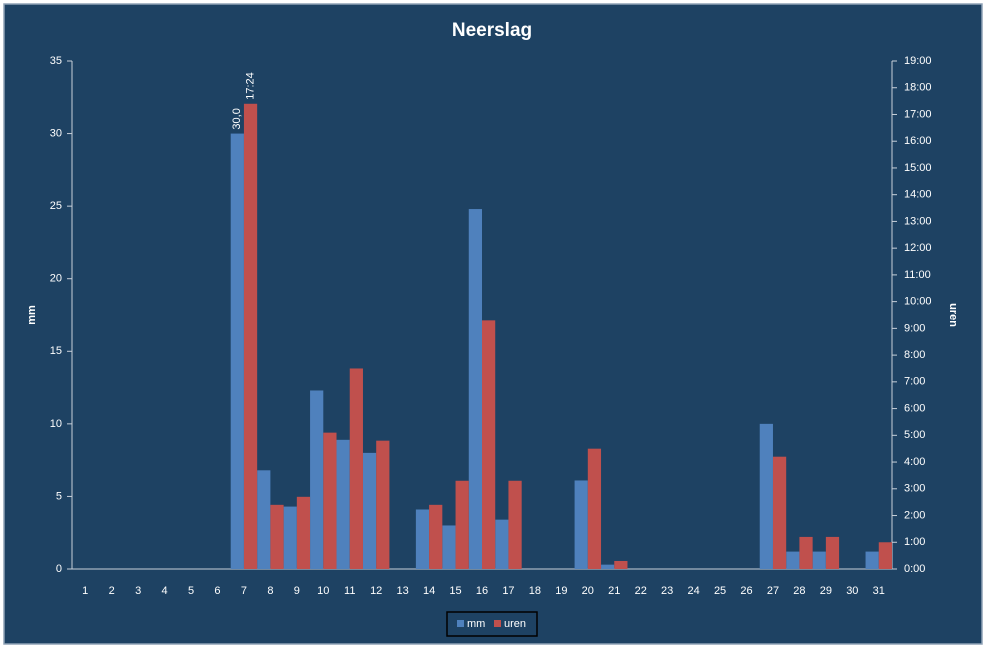 The image size is (987, 653). What do you see at coordinates (455, 591) in the screenshot?
I see `x-tick-label: 15` at bounding box center [455, 591].